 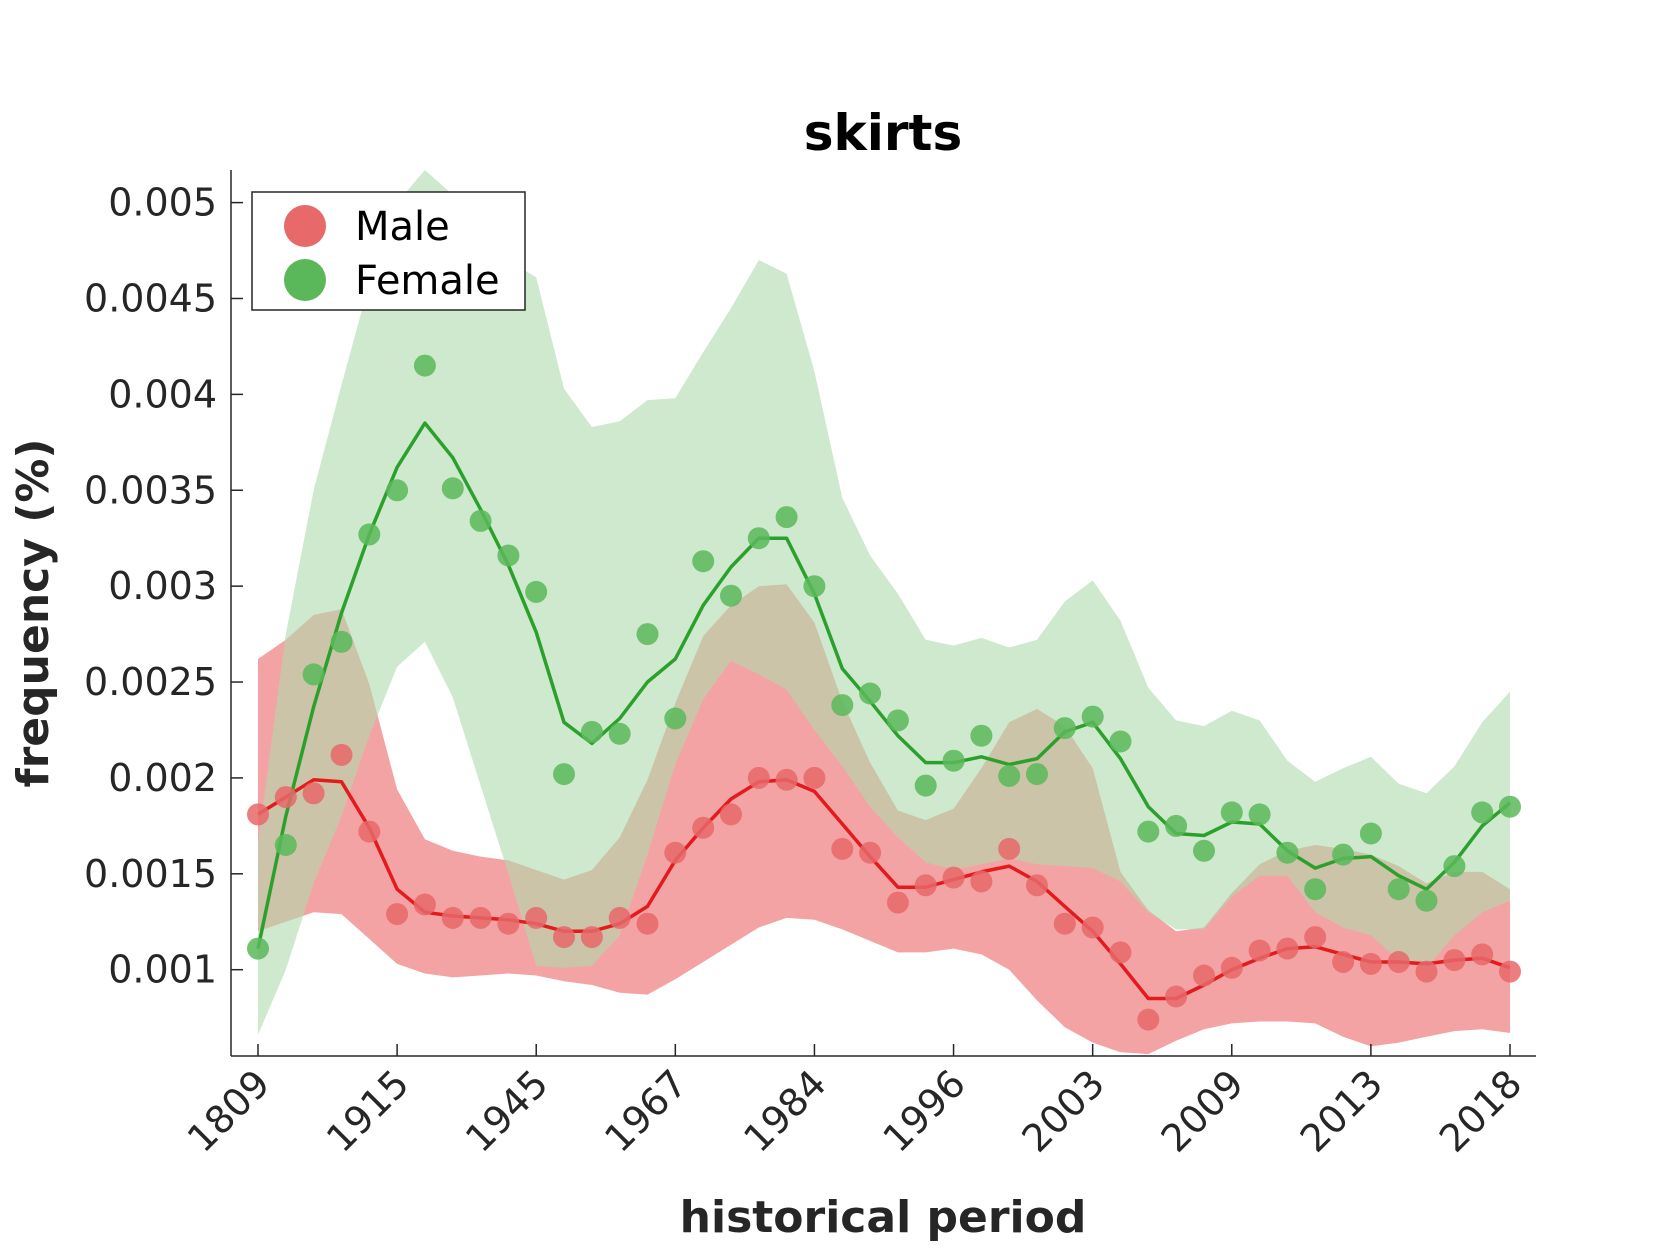 I want to click on x-tick-label: 1967, so click(x=646, y=1111).